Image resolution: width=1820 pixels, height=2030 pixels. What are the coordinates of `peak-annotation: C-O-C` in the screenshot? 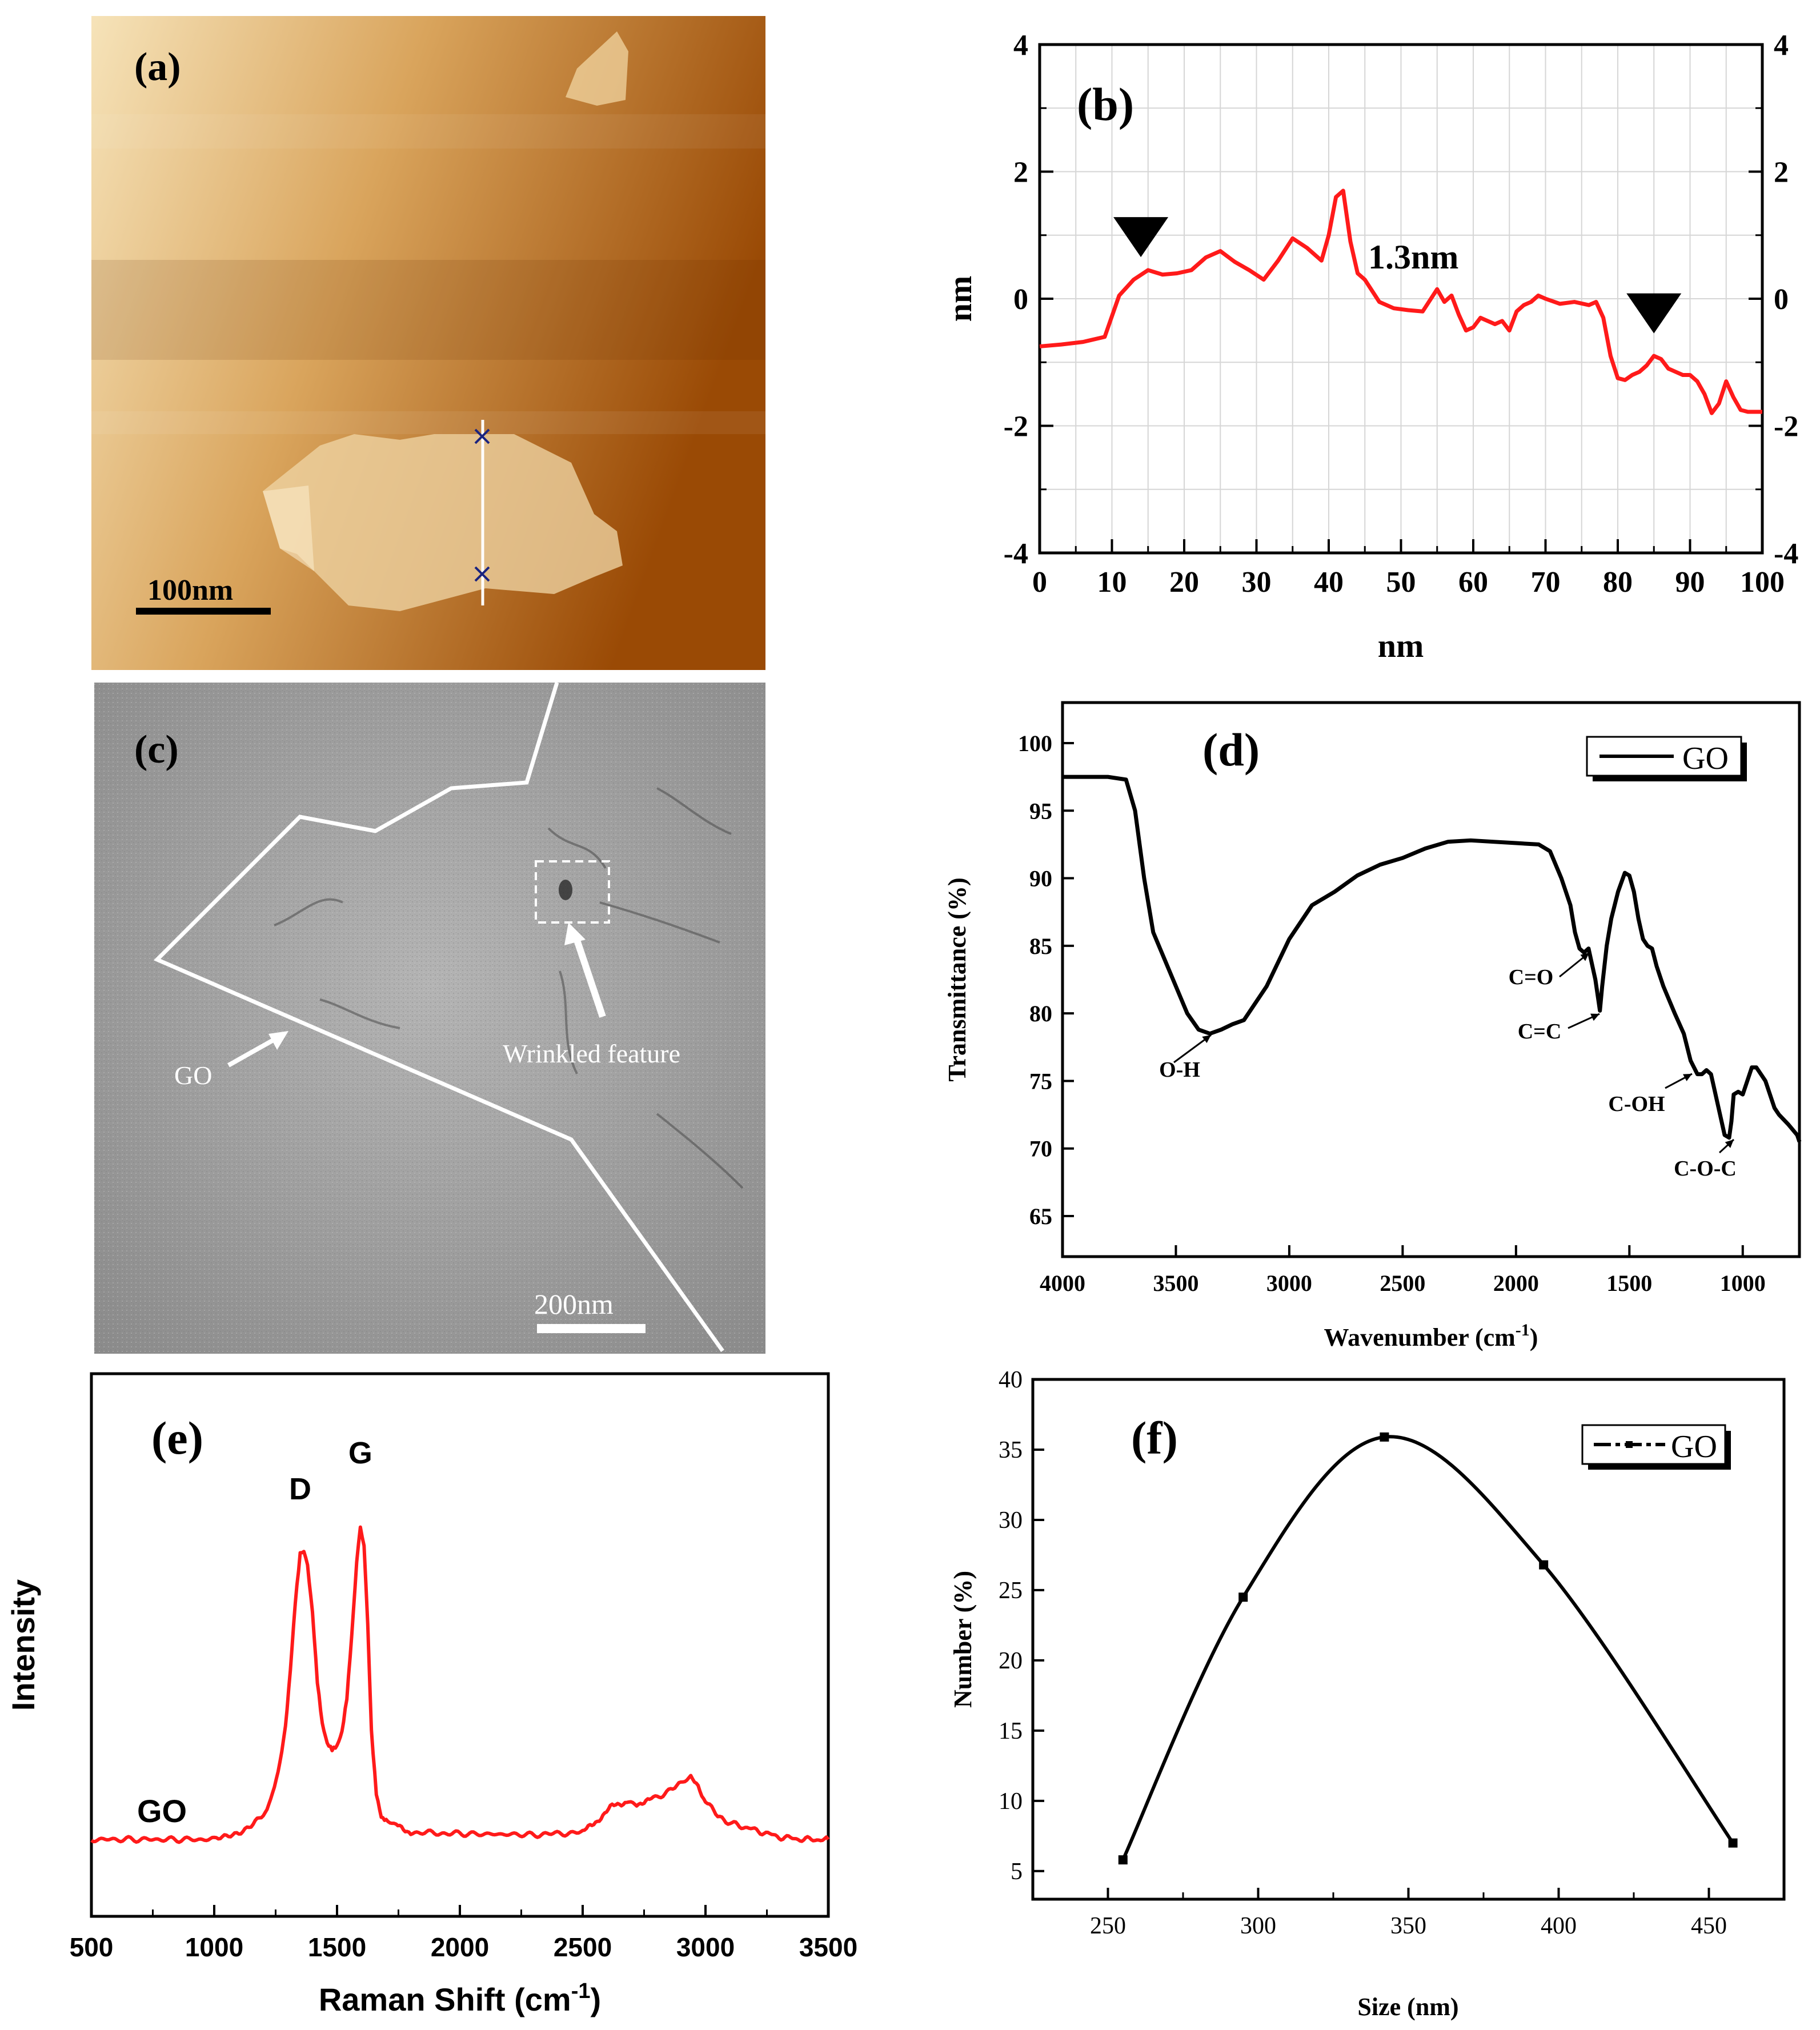 It's located at (1705, 1169).